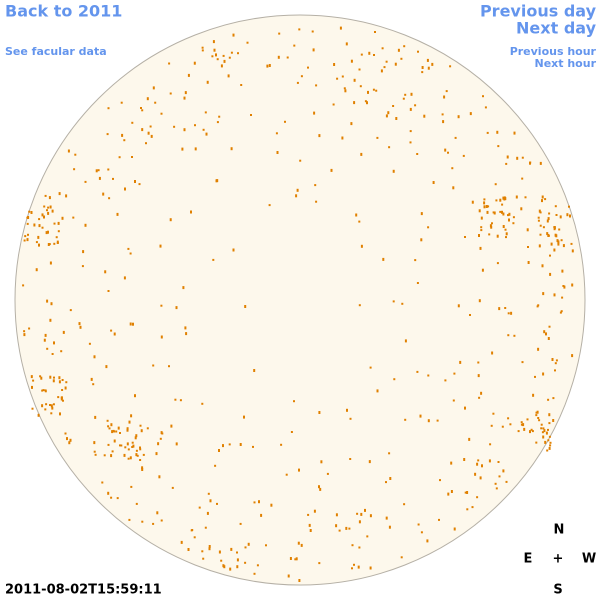 This screenshot has height=600, width=600. Describe the element at coordinates (553, 51) in the screenshot. I see `previous-hour-link: Previous hour` at that location.